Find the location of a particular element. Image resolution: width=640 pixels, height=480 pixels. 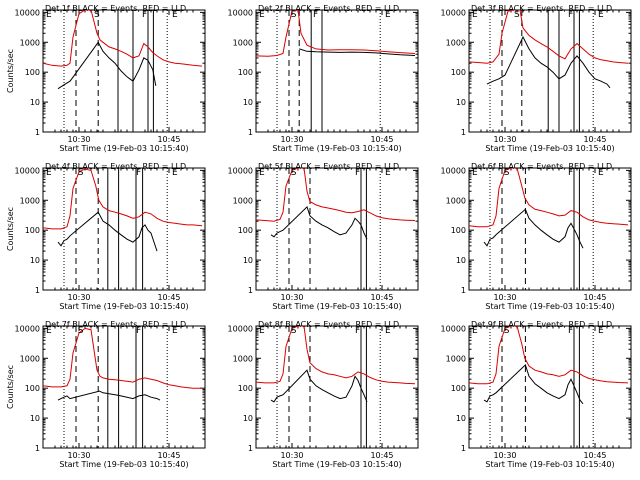

panel-title: Det 7f BLACK = Events, RED = LLD is located at coordinates (115, 324).